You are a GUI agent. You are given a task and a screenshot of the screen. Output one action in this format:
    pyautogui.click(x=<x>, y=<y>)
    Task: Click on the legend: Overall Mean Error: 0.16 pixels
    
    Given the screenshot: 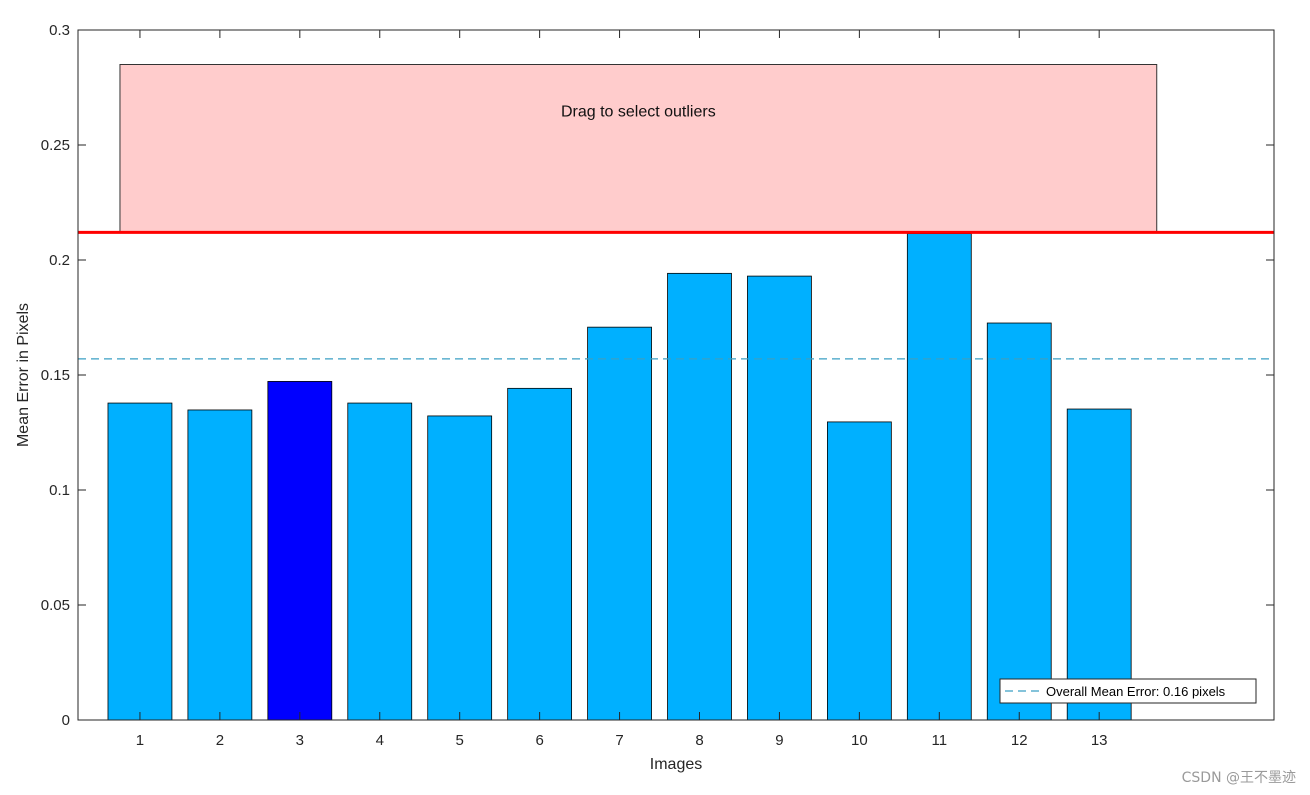 What is the action you would take?
    pyautogui.click(x=1128, y=691)
    